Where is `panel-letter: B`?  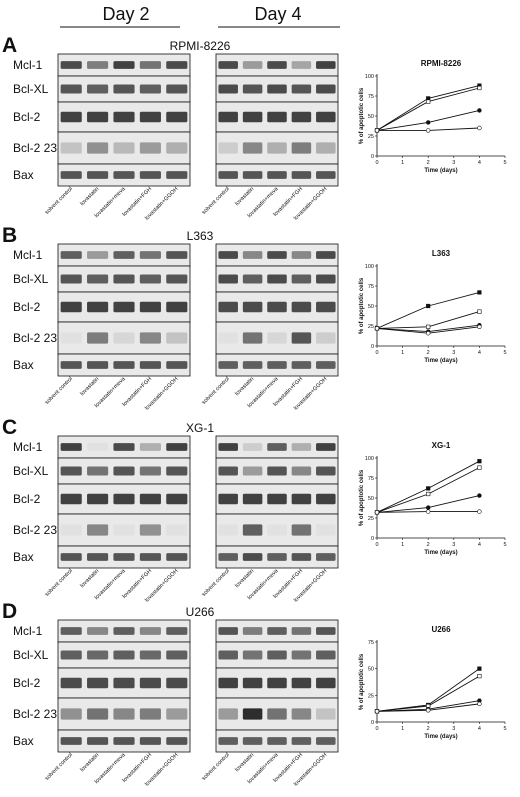 panel-letter: B is located at coordinates (9, 235).